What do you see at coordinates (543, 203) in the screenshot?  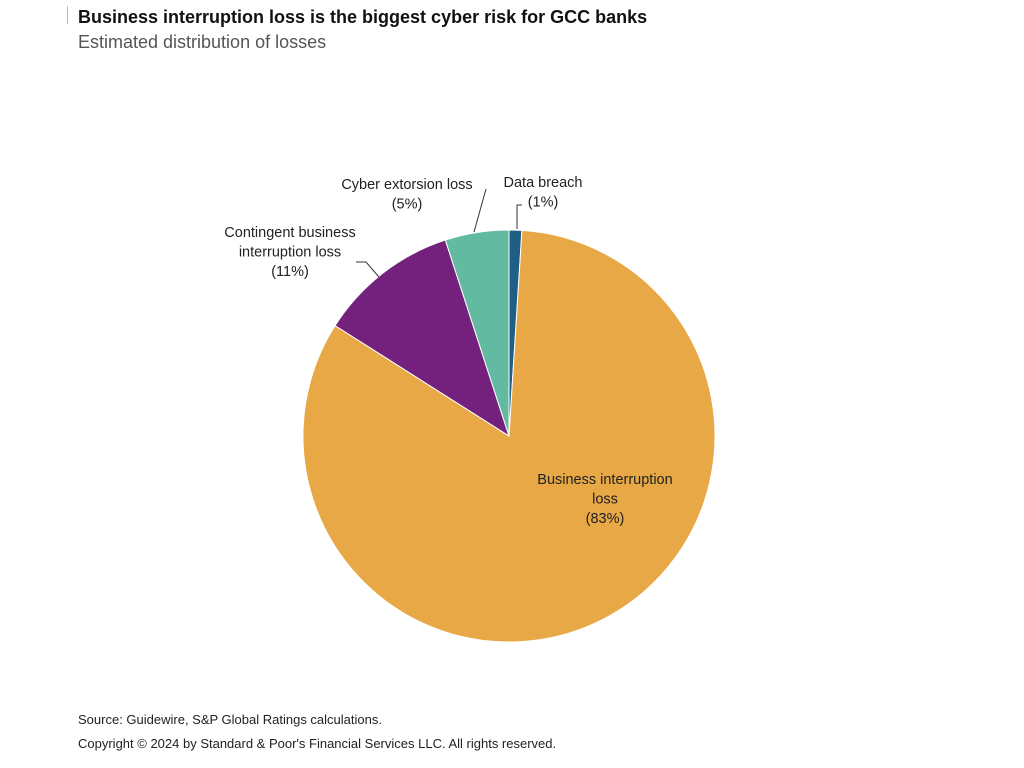 I see `slice-label-line: (1%)` at bounding box center [543, 203].